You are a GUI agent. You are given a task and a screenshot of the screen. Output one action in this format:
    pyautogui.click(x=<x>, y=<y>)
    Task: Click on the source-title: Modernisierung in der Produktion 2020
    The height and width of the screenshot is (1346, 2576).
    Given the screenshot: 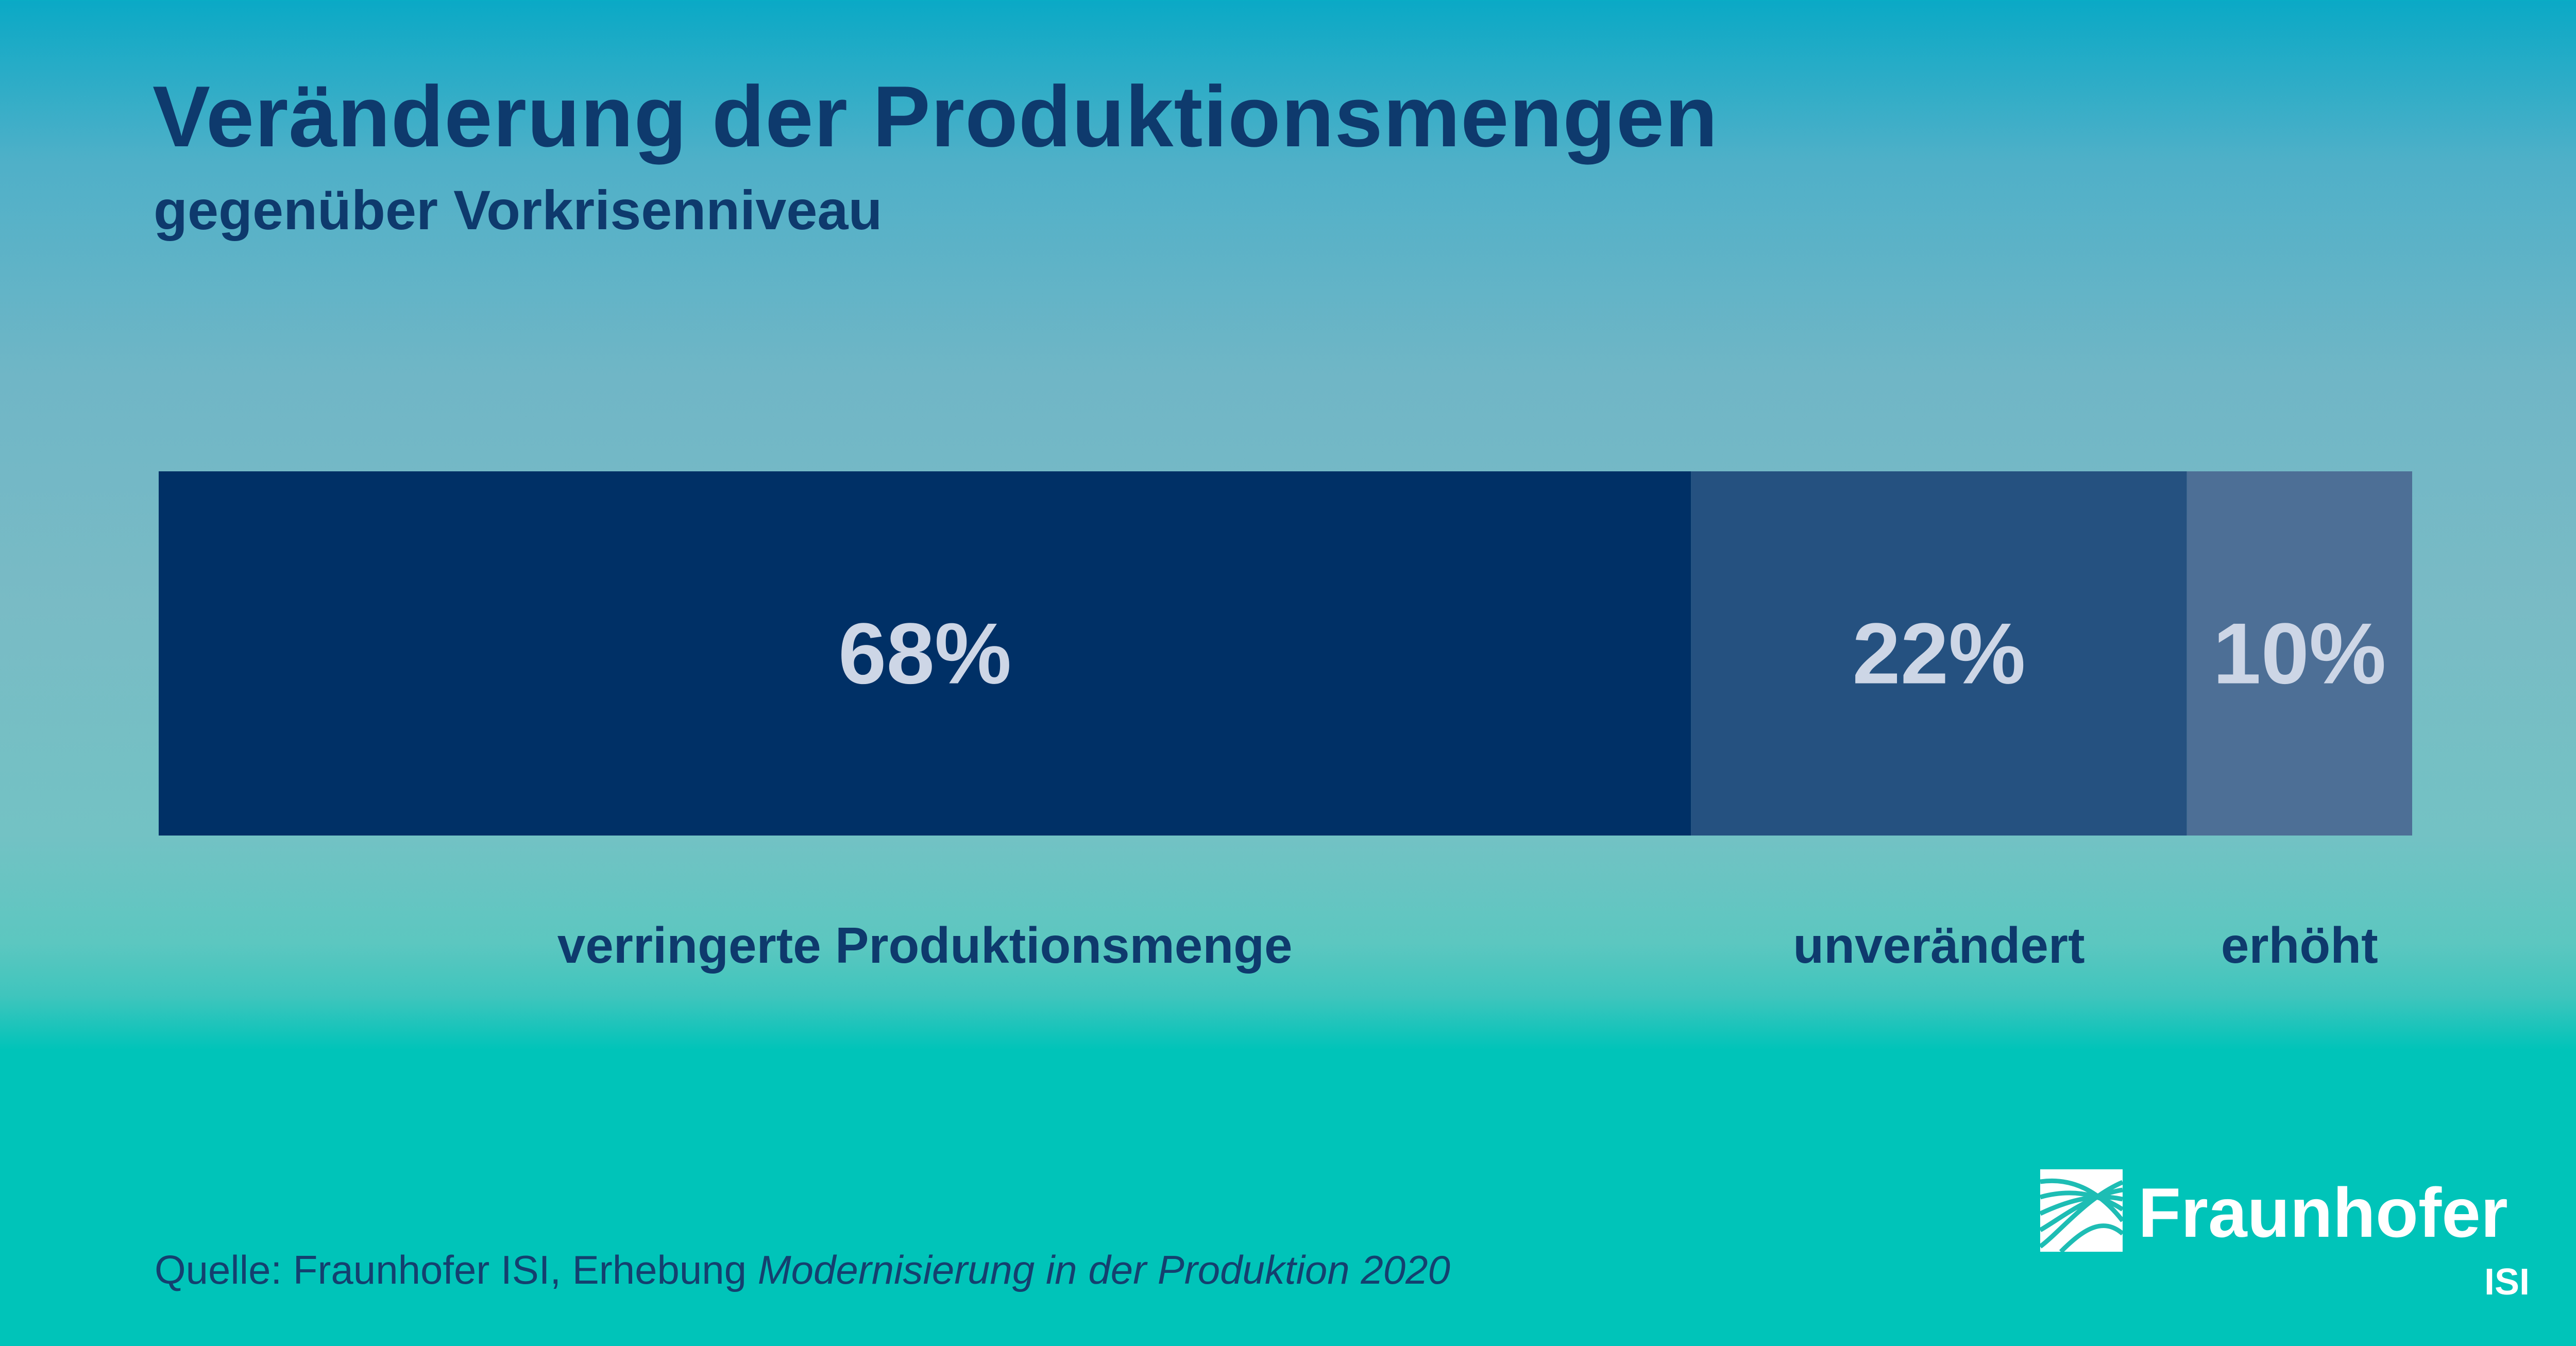 What is the action you would take?
    pyautogui.click(x=1103, y=1270)
    